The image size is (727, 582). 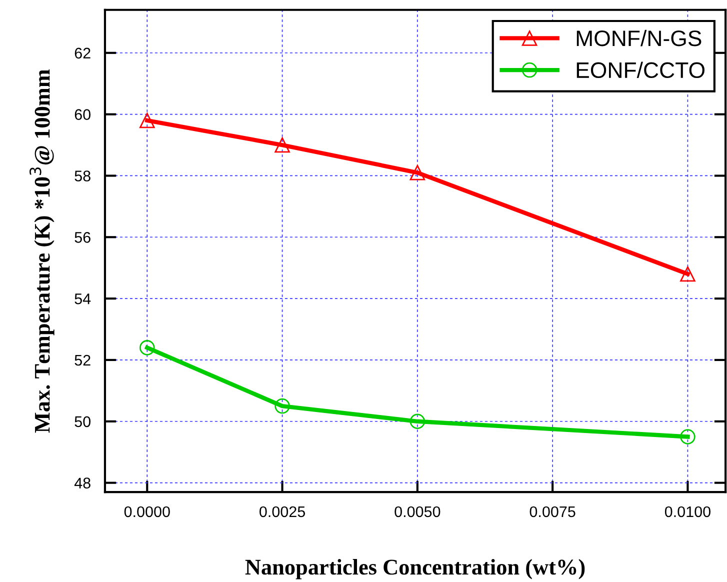 I want to click on legend-label: EONF/CCTO, so click(x=640, y=70).